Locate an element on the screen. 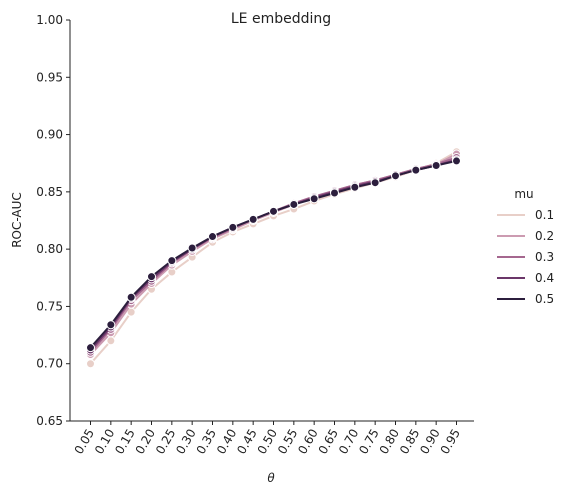  legend-entry-label: 0.1 is located at coordinates (544, 215).